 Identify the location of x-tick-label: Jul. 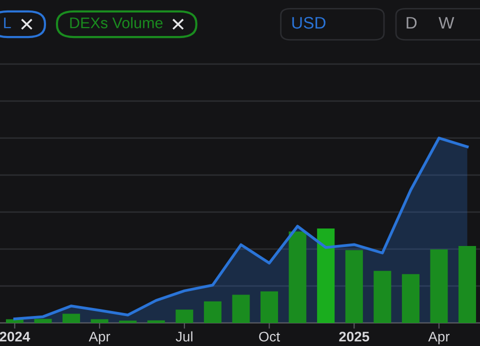
(184, 336).